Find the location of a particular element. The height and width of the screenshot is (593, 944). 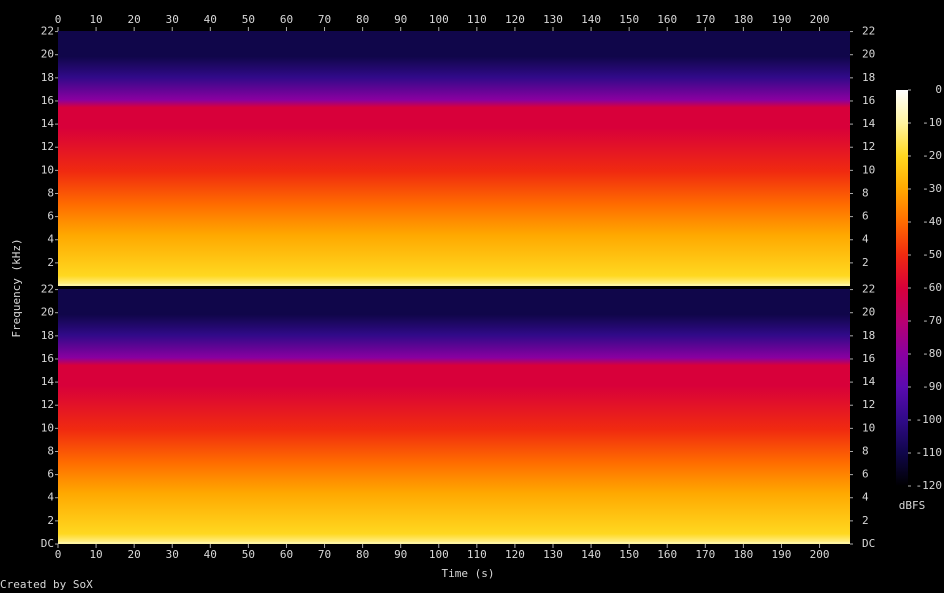

x-tick-label: 30 is located at coordinates (172, 554).